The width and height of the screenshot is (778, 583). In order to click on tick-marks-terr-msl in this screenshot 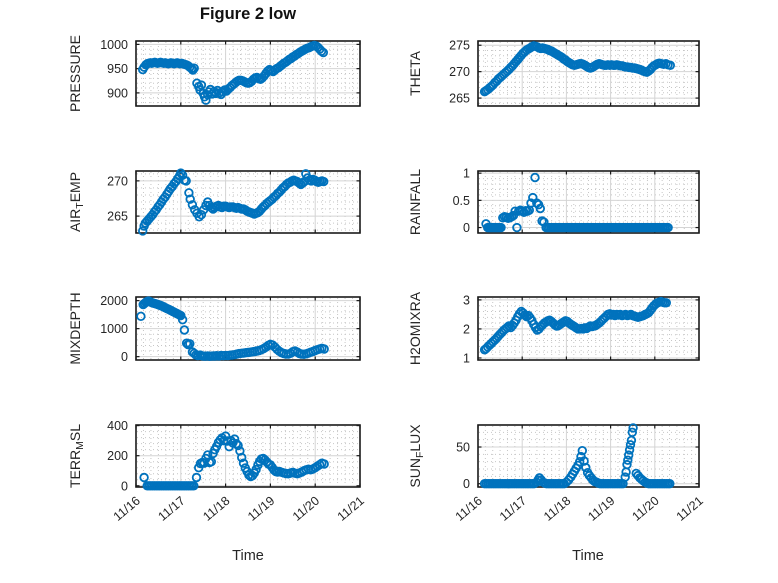, I will do `click(248, 456)`.